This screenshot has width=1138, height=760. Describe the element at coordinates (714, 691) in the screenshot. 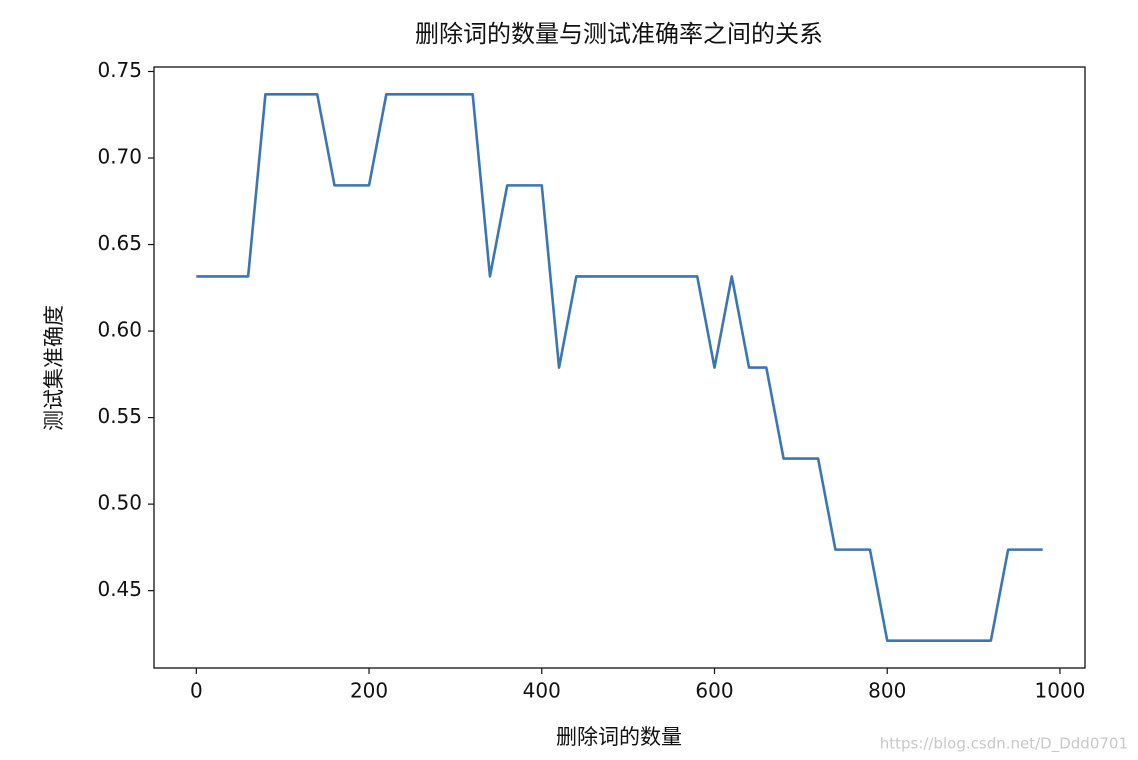

I see `x-tick-label: 600` at that location.